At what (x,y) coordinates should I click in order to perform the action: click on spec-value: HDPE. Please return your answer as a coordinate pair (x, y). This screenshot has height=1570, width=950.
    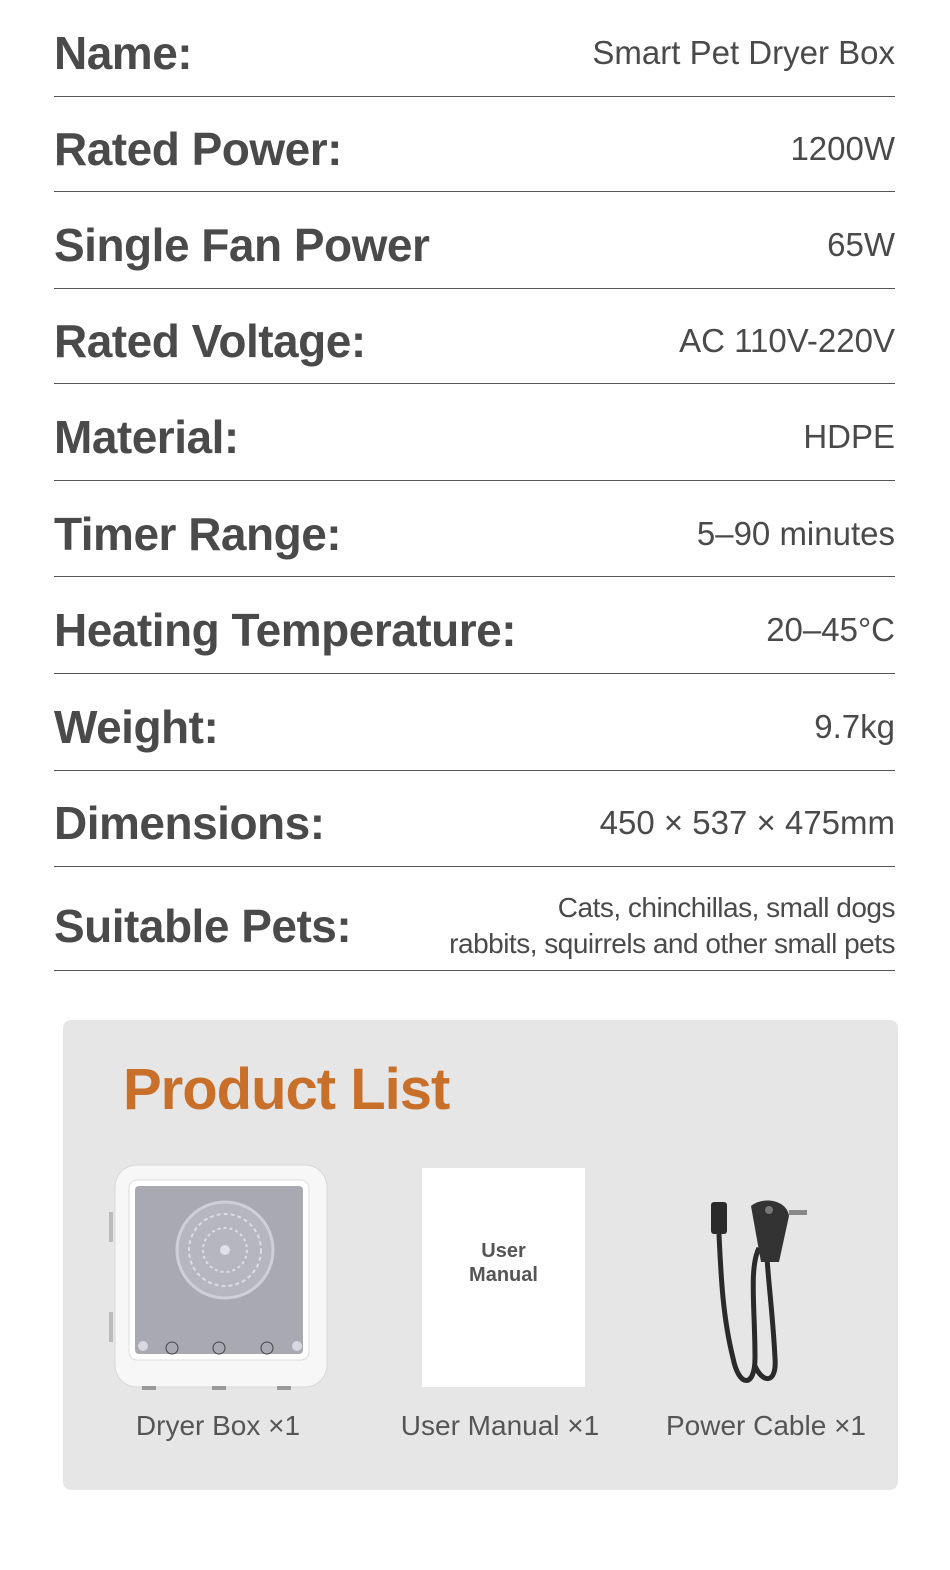
    Looking at the image, I should click on (849, 436).